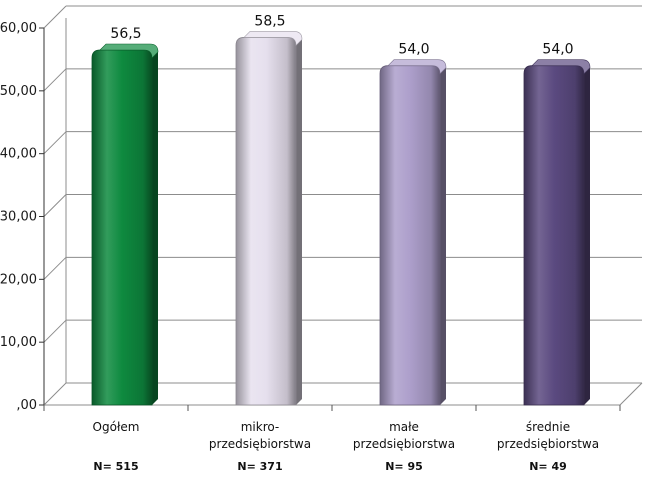 This screenshot has width=655, height=483. What do you see at coordinates (18, 91) in the screenshot?
I see `y-tick-label: 50,00` at bounding box center [18, 91].